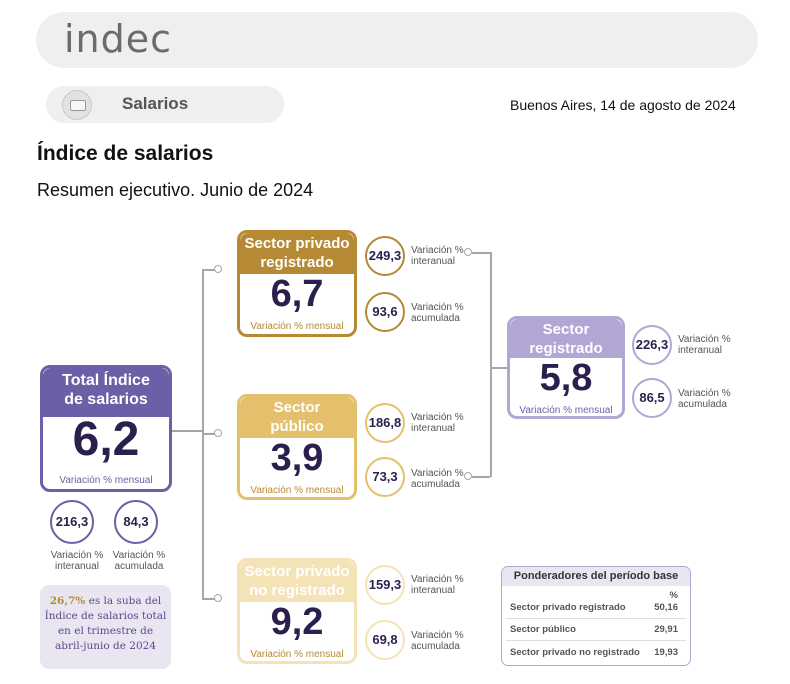 The width and height of the screenshot is (790, 684). Describe the element at coordinates (397, 40) in the screenshot. I see `header-bar` at that location.